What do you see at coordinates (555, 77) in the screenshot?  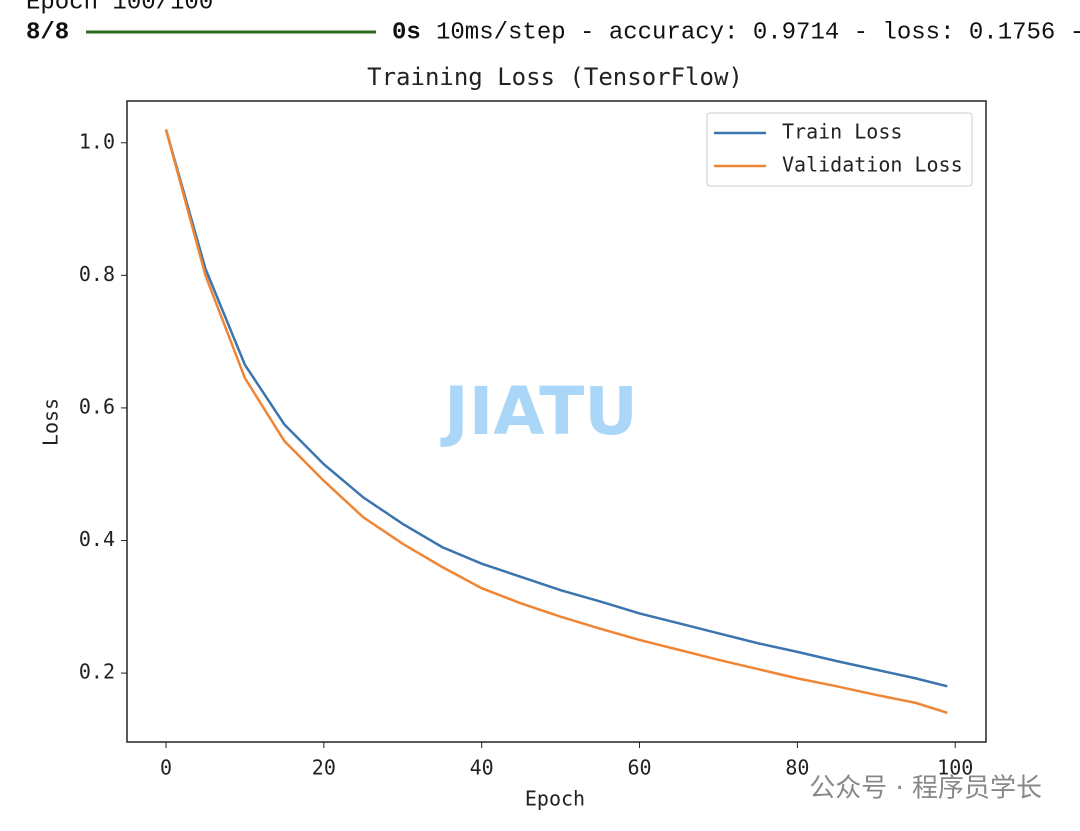 I see `chart-title: Training Loss (TensorFlow)` at bounding box center [555, 77].